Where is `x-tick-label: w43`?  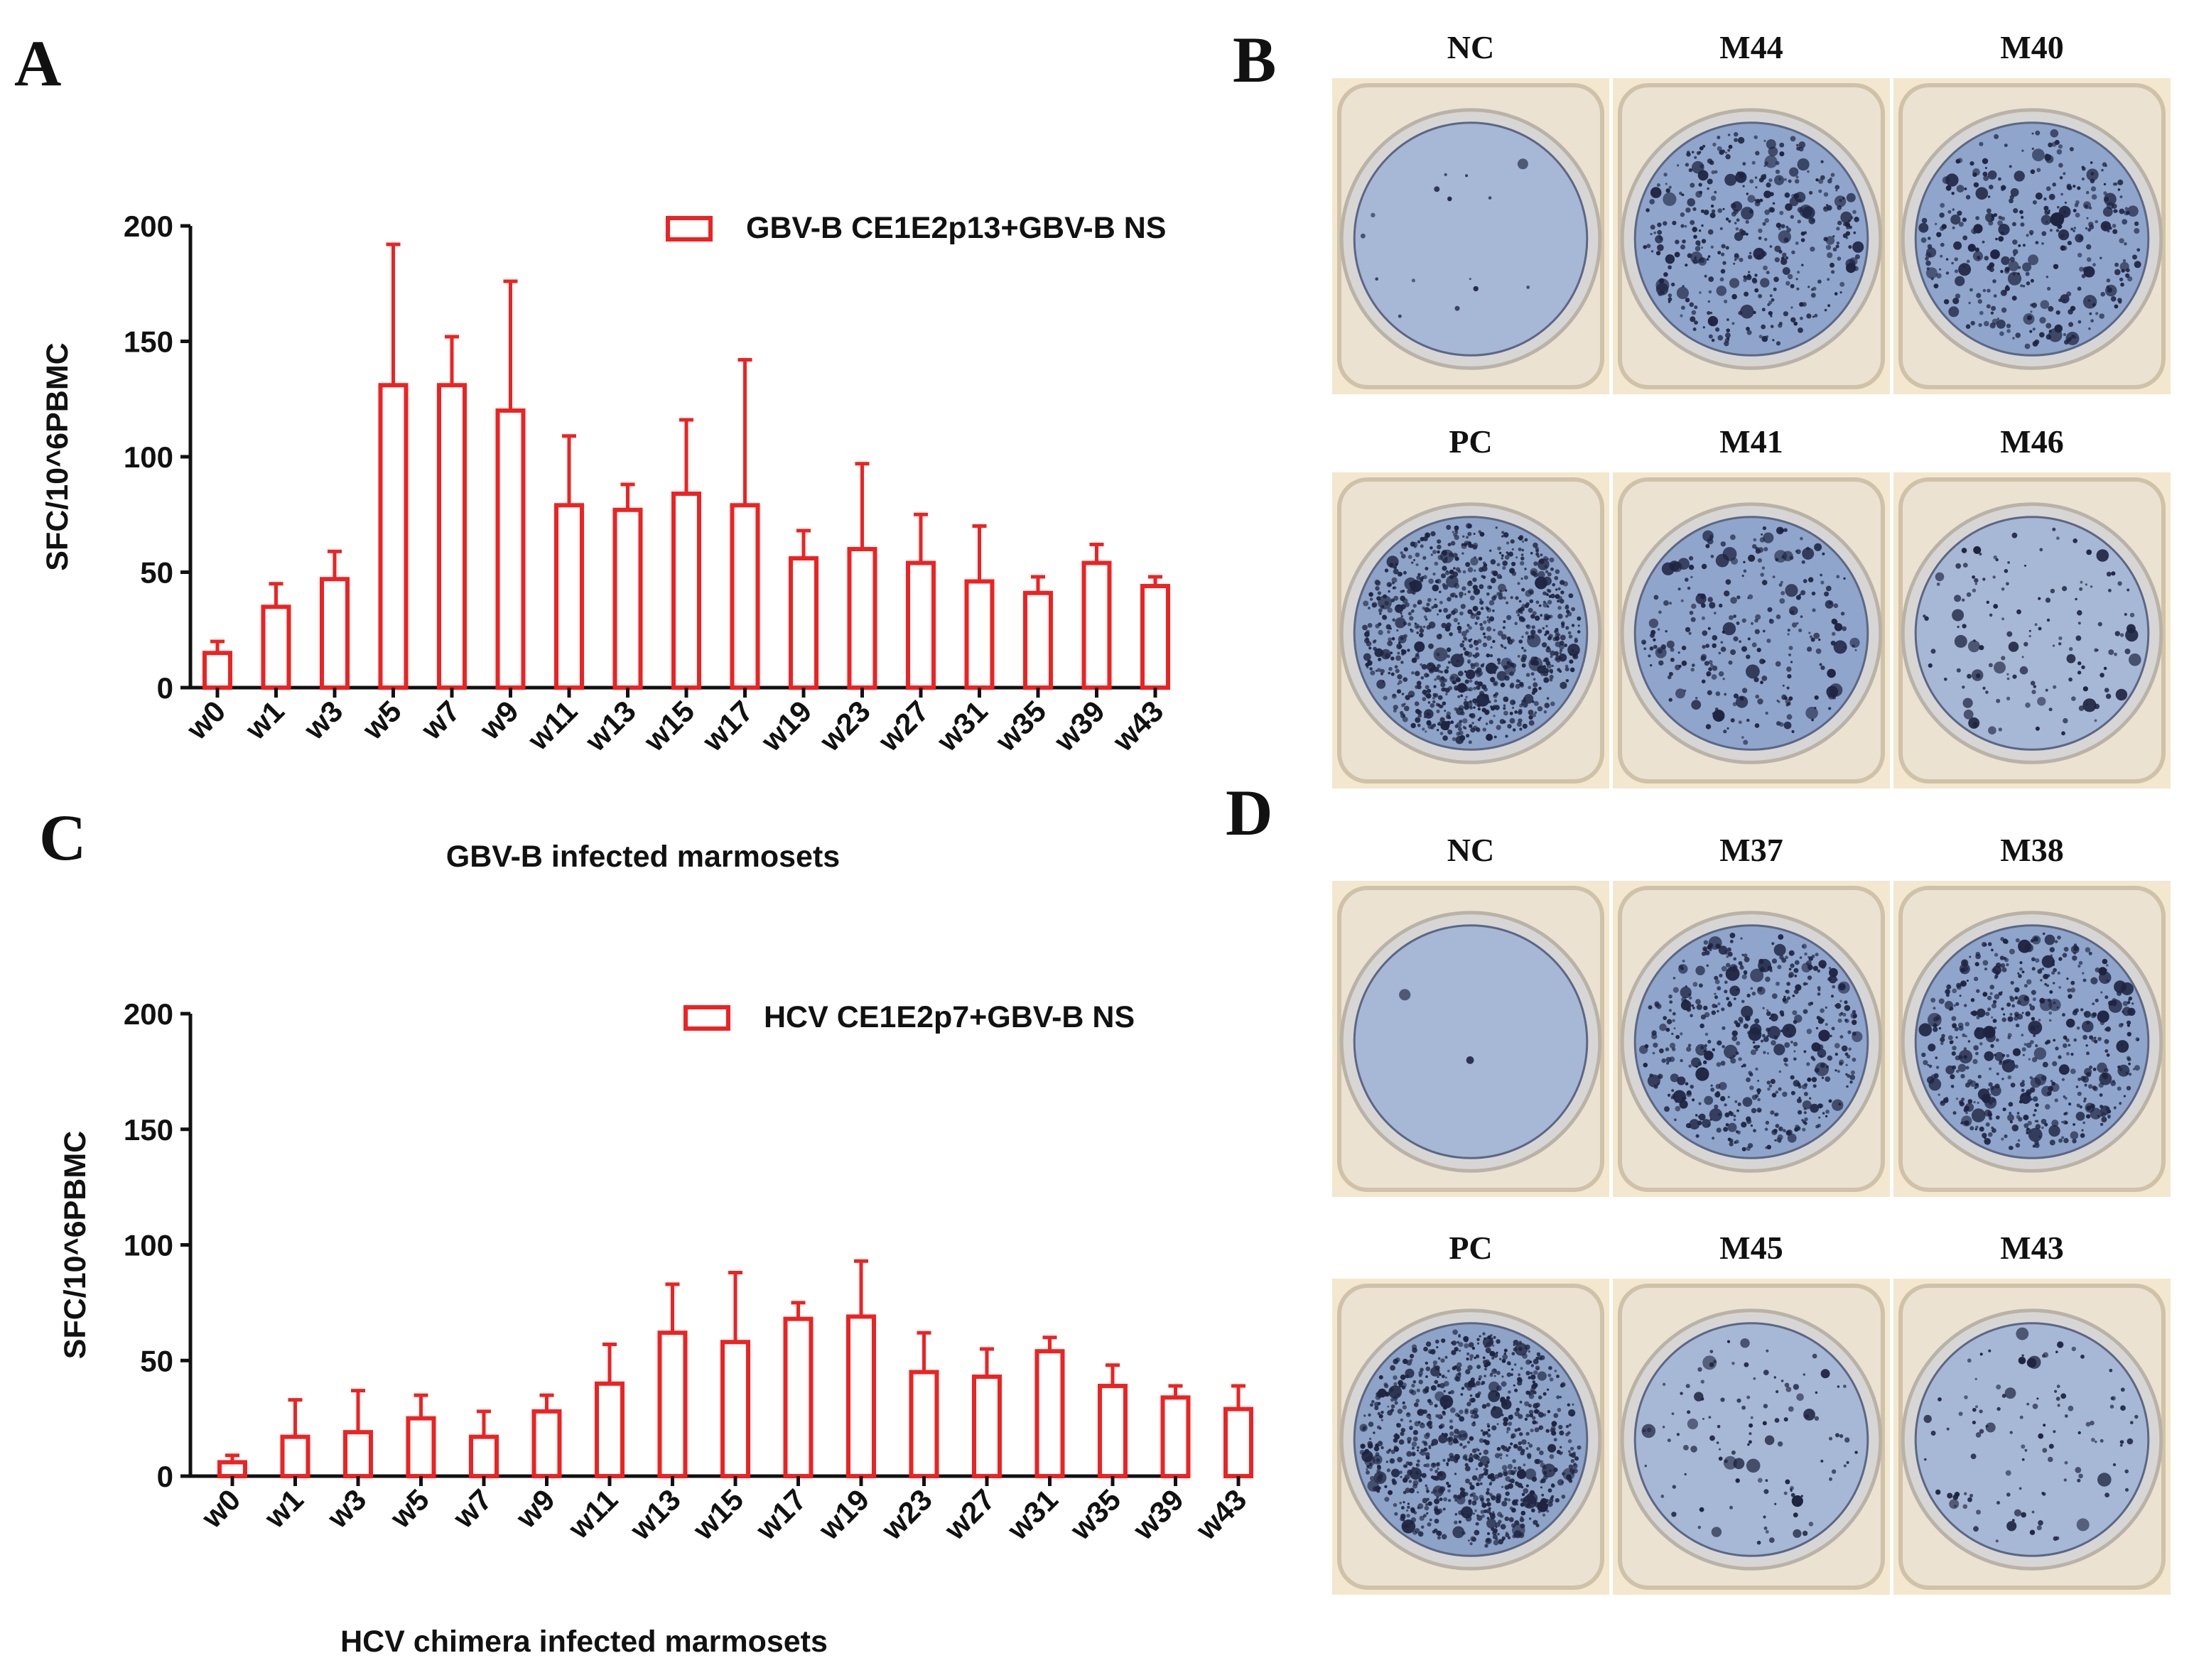
x-tick-label: w43 is located at coordinates (1137, 726).